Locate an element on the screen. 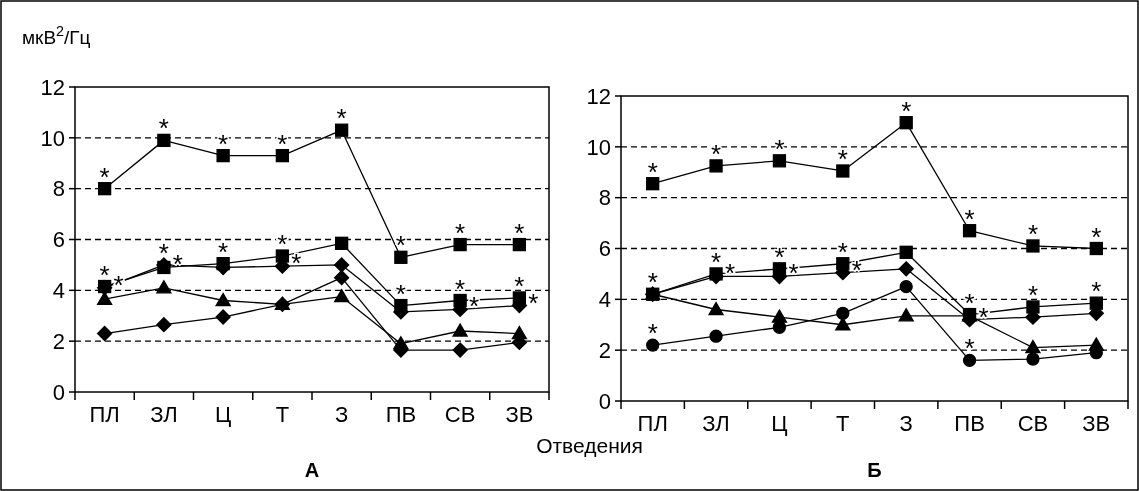  text: А is located at coordinates (312, 470).